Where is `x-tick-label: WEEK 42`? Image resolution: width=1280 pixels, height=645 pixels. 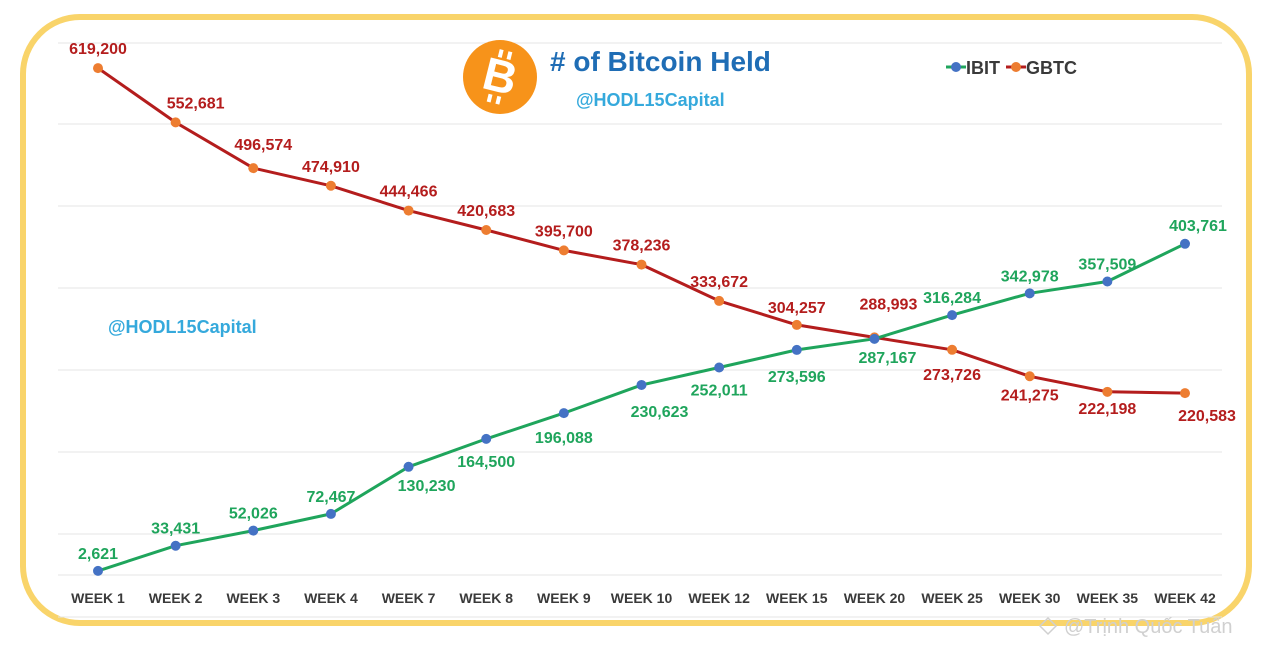
x-tick-label: WEEK 42 is located at coordinates (1185, 598).